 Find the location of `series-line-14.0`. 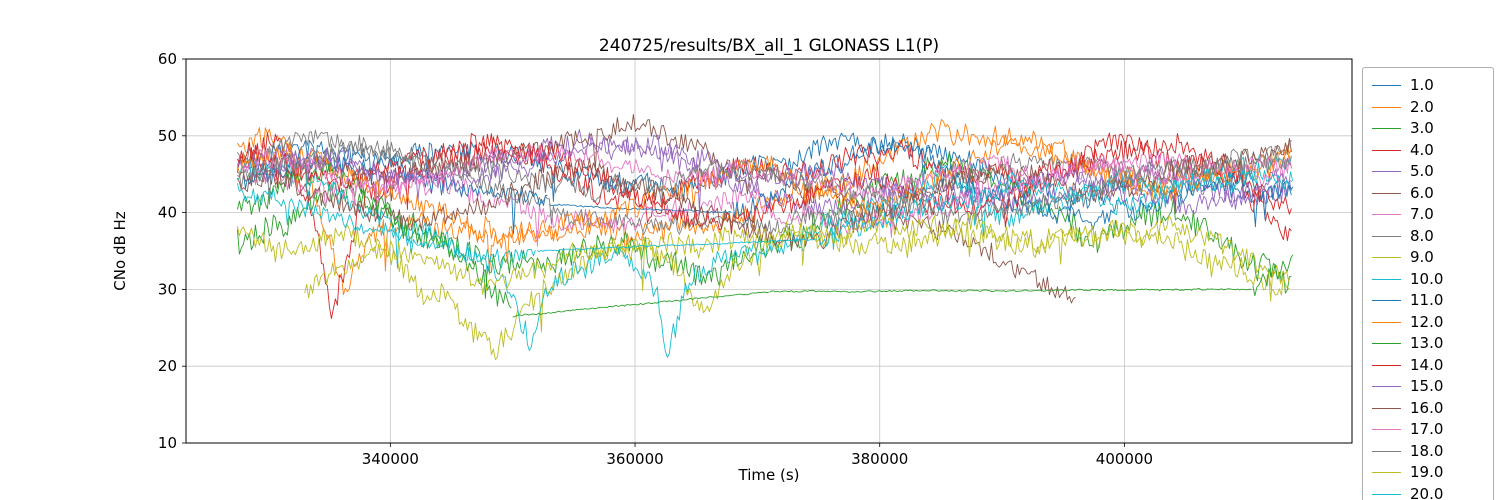

series-line-14.0 is located at coordinates (764, 183).